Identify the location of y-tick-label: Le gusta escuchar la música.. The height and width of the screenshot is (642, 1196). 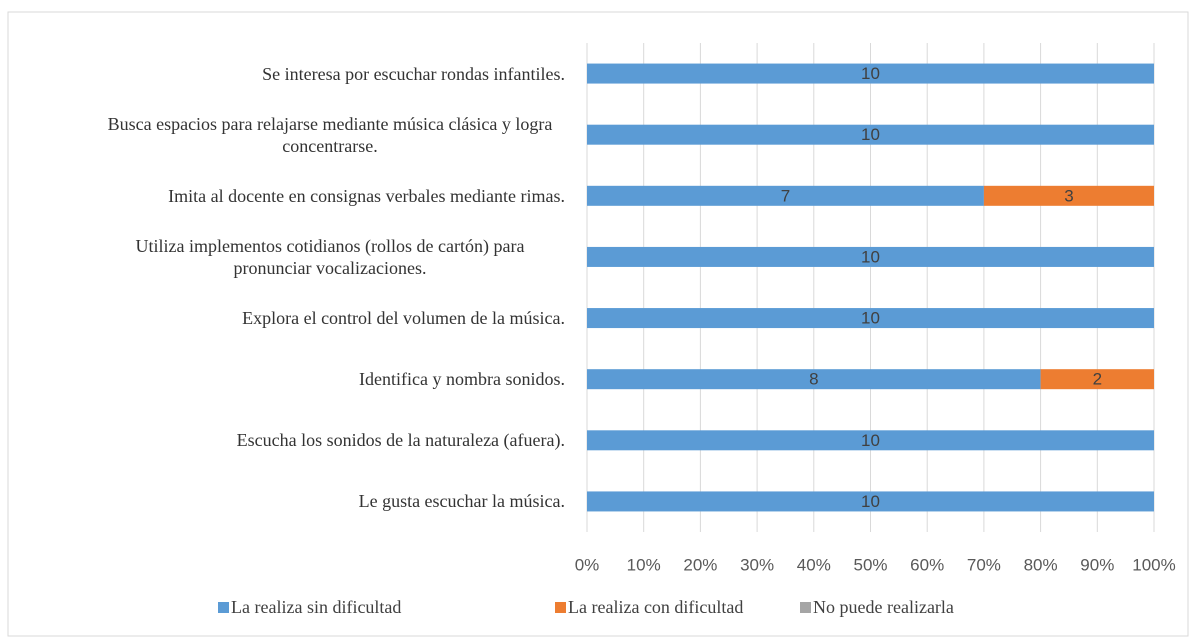
(461, 501).